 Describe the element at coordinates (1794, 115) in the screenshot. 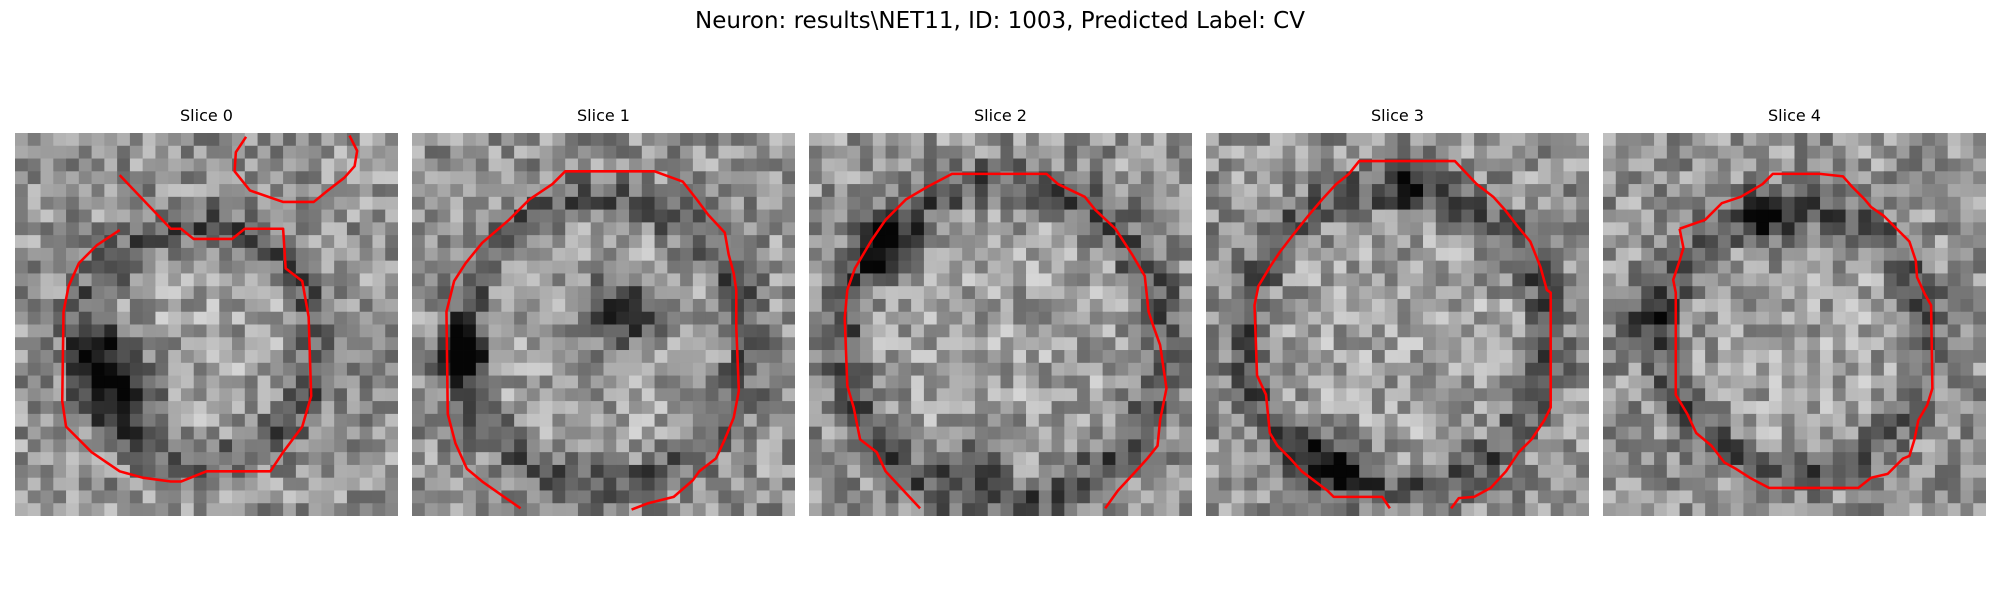

I see `slice-title-4: Slice 4` at that location.